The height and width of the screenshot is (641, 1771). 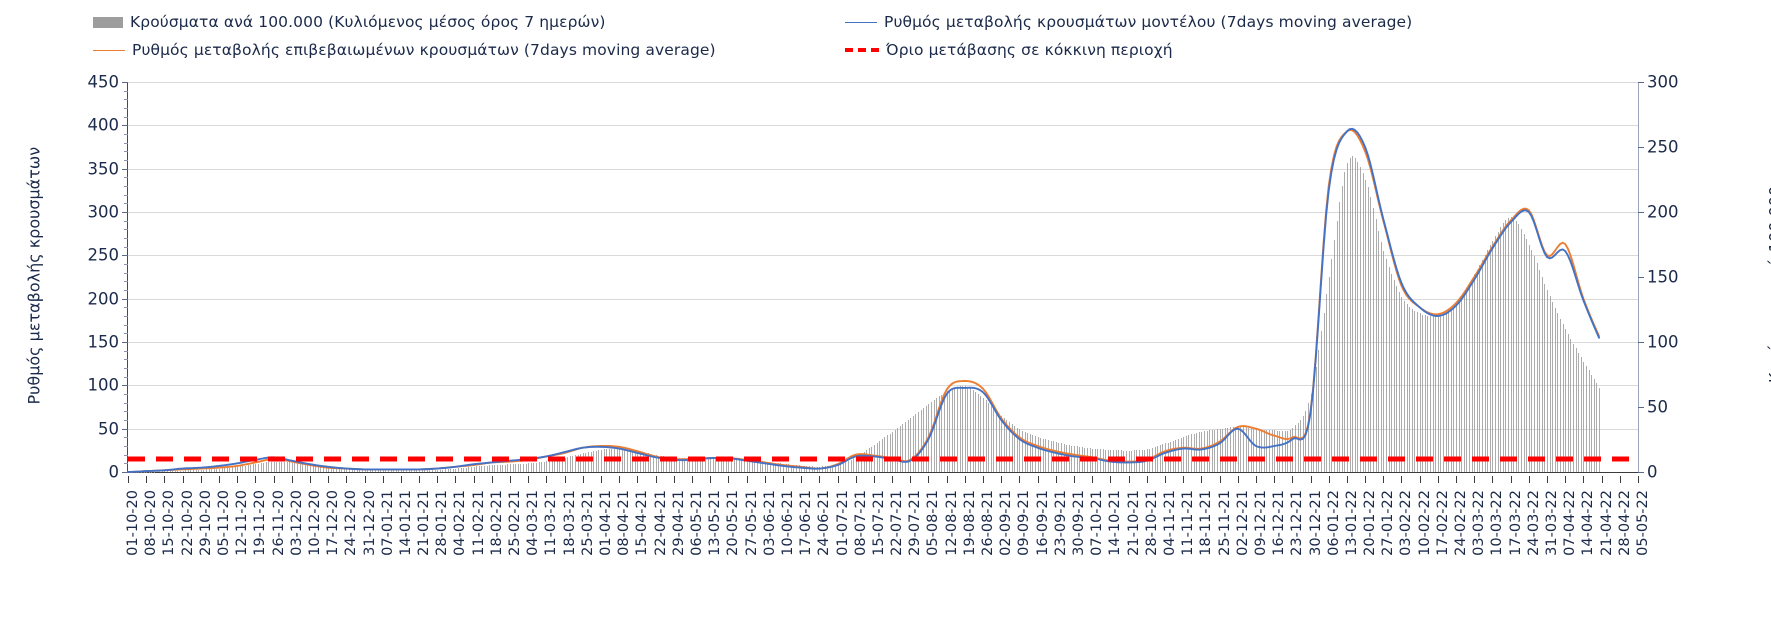 I want to click on y-axis-left-tick-label: 50, so click(x=108, y=429).